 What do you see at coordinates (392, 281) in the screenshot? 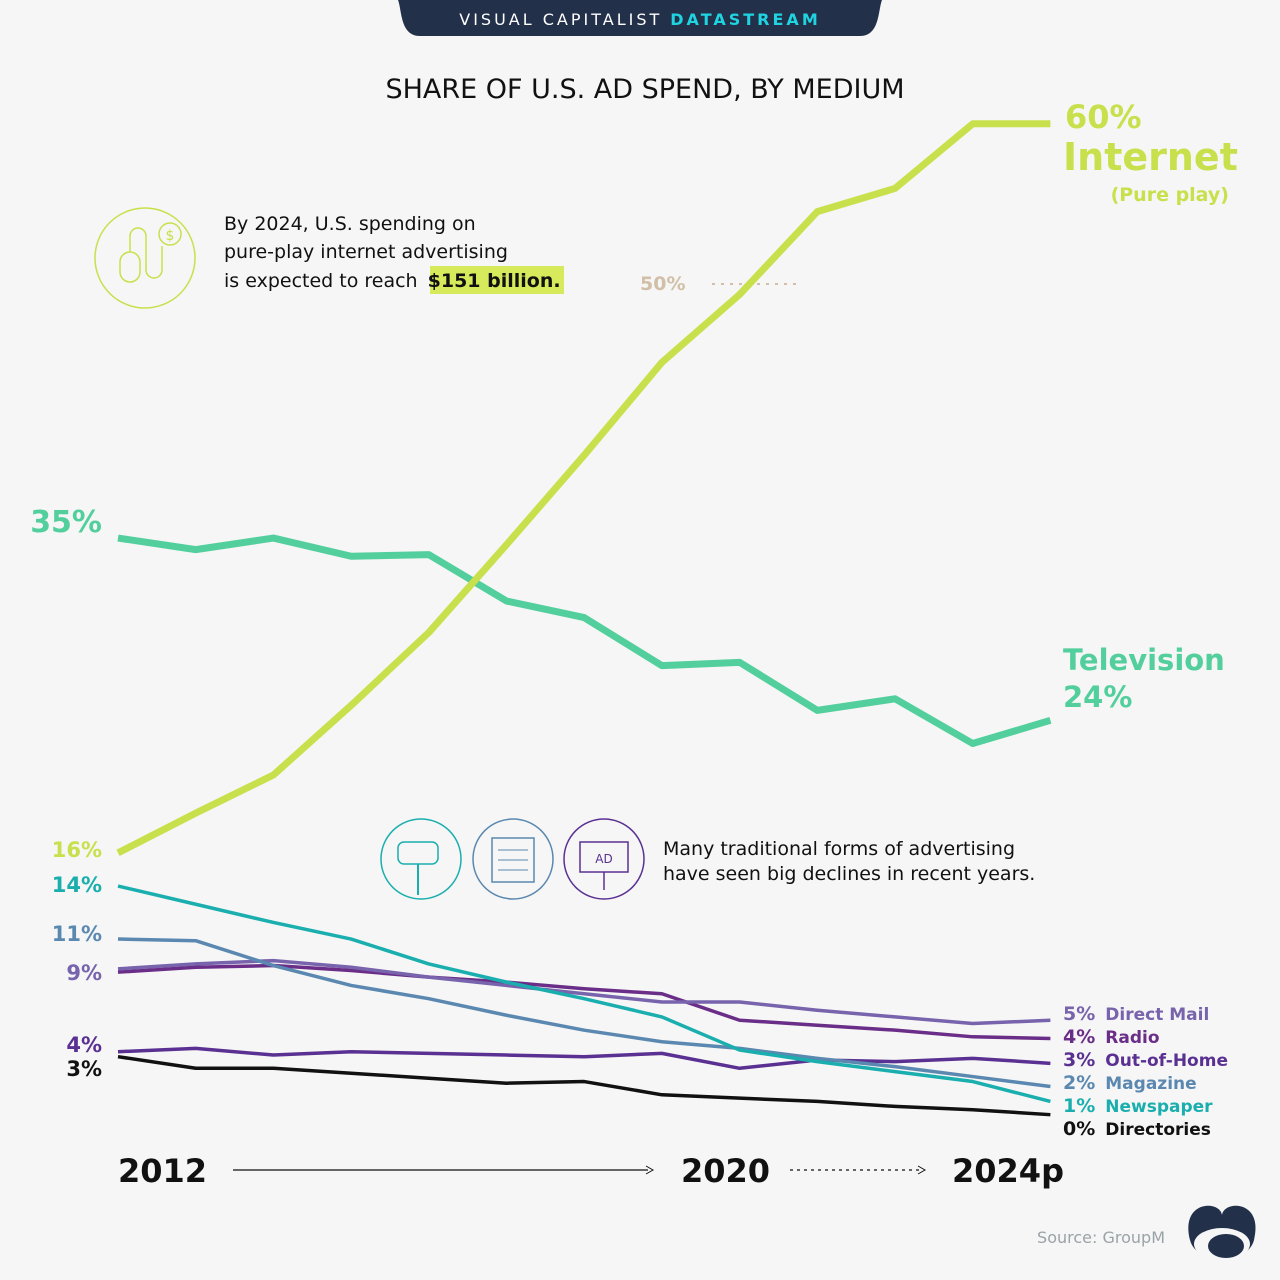
I see `note-line: is expected to reach $151 billion.` at bounding box center [392, 281].